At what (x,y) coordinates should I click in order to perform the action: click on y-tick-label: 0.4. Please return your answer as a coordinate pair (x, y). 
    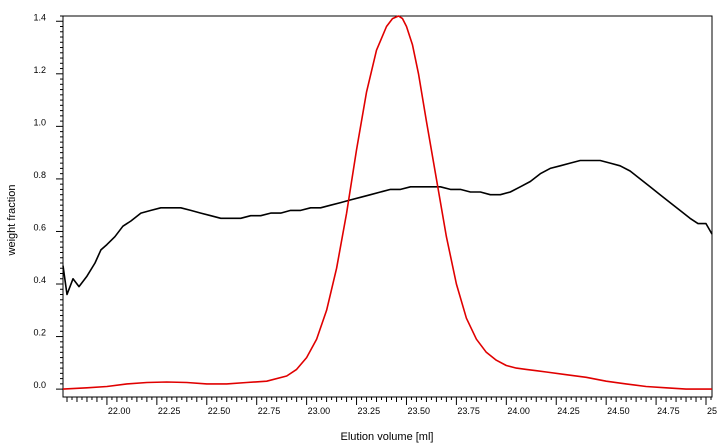
    Looking at the image, I should click on (39, 280).